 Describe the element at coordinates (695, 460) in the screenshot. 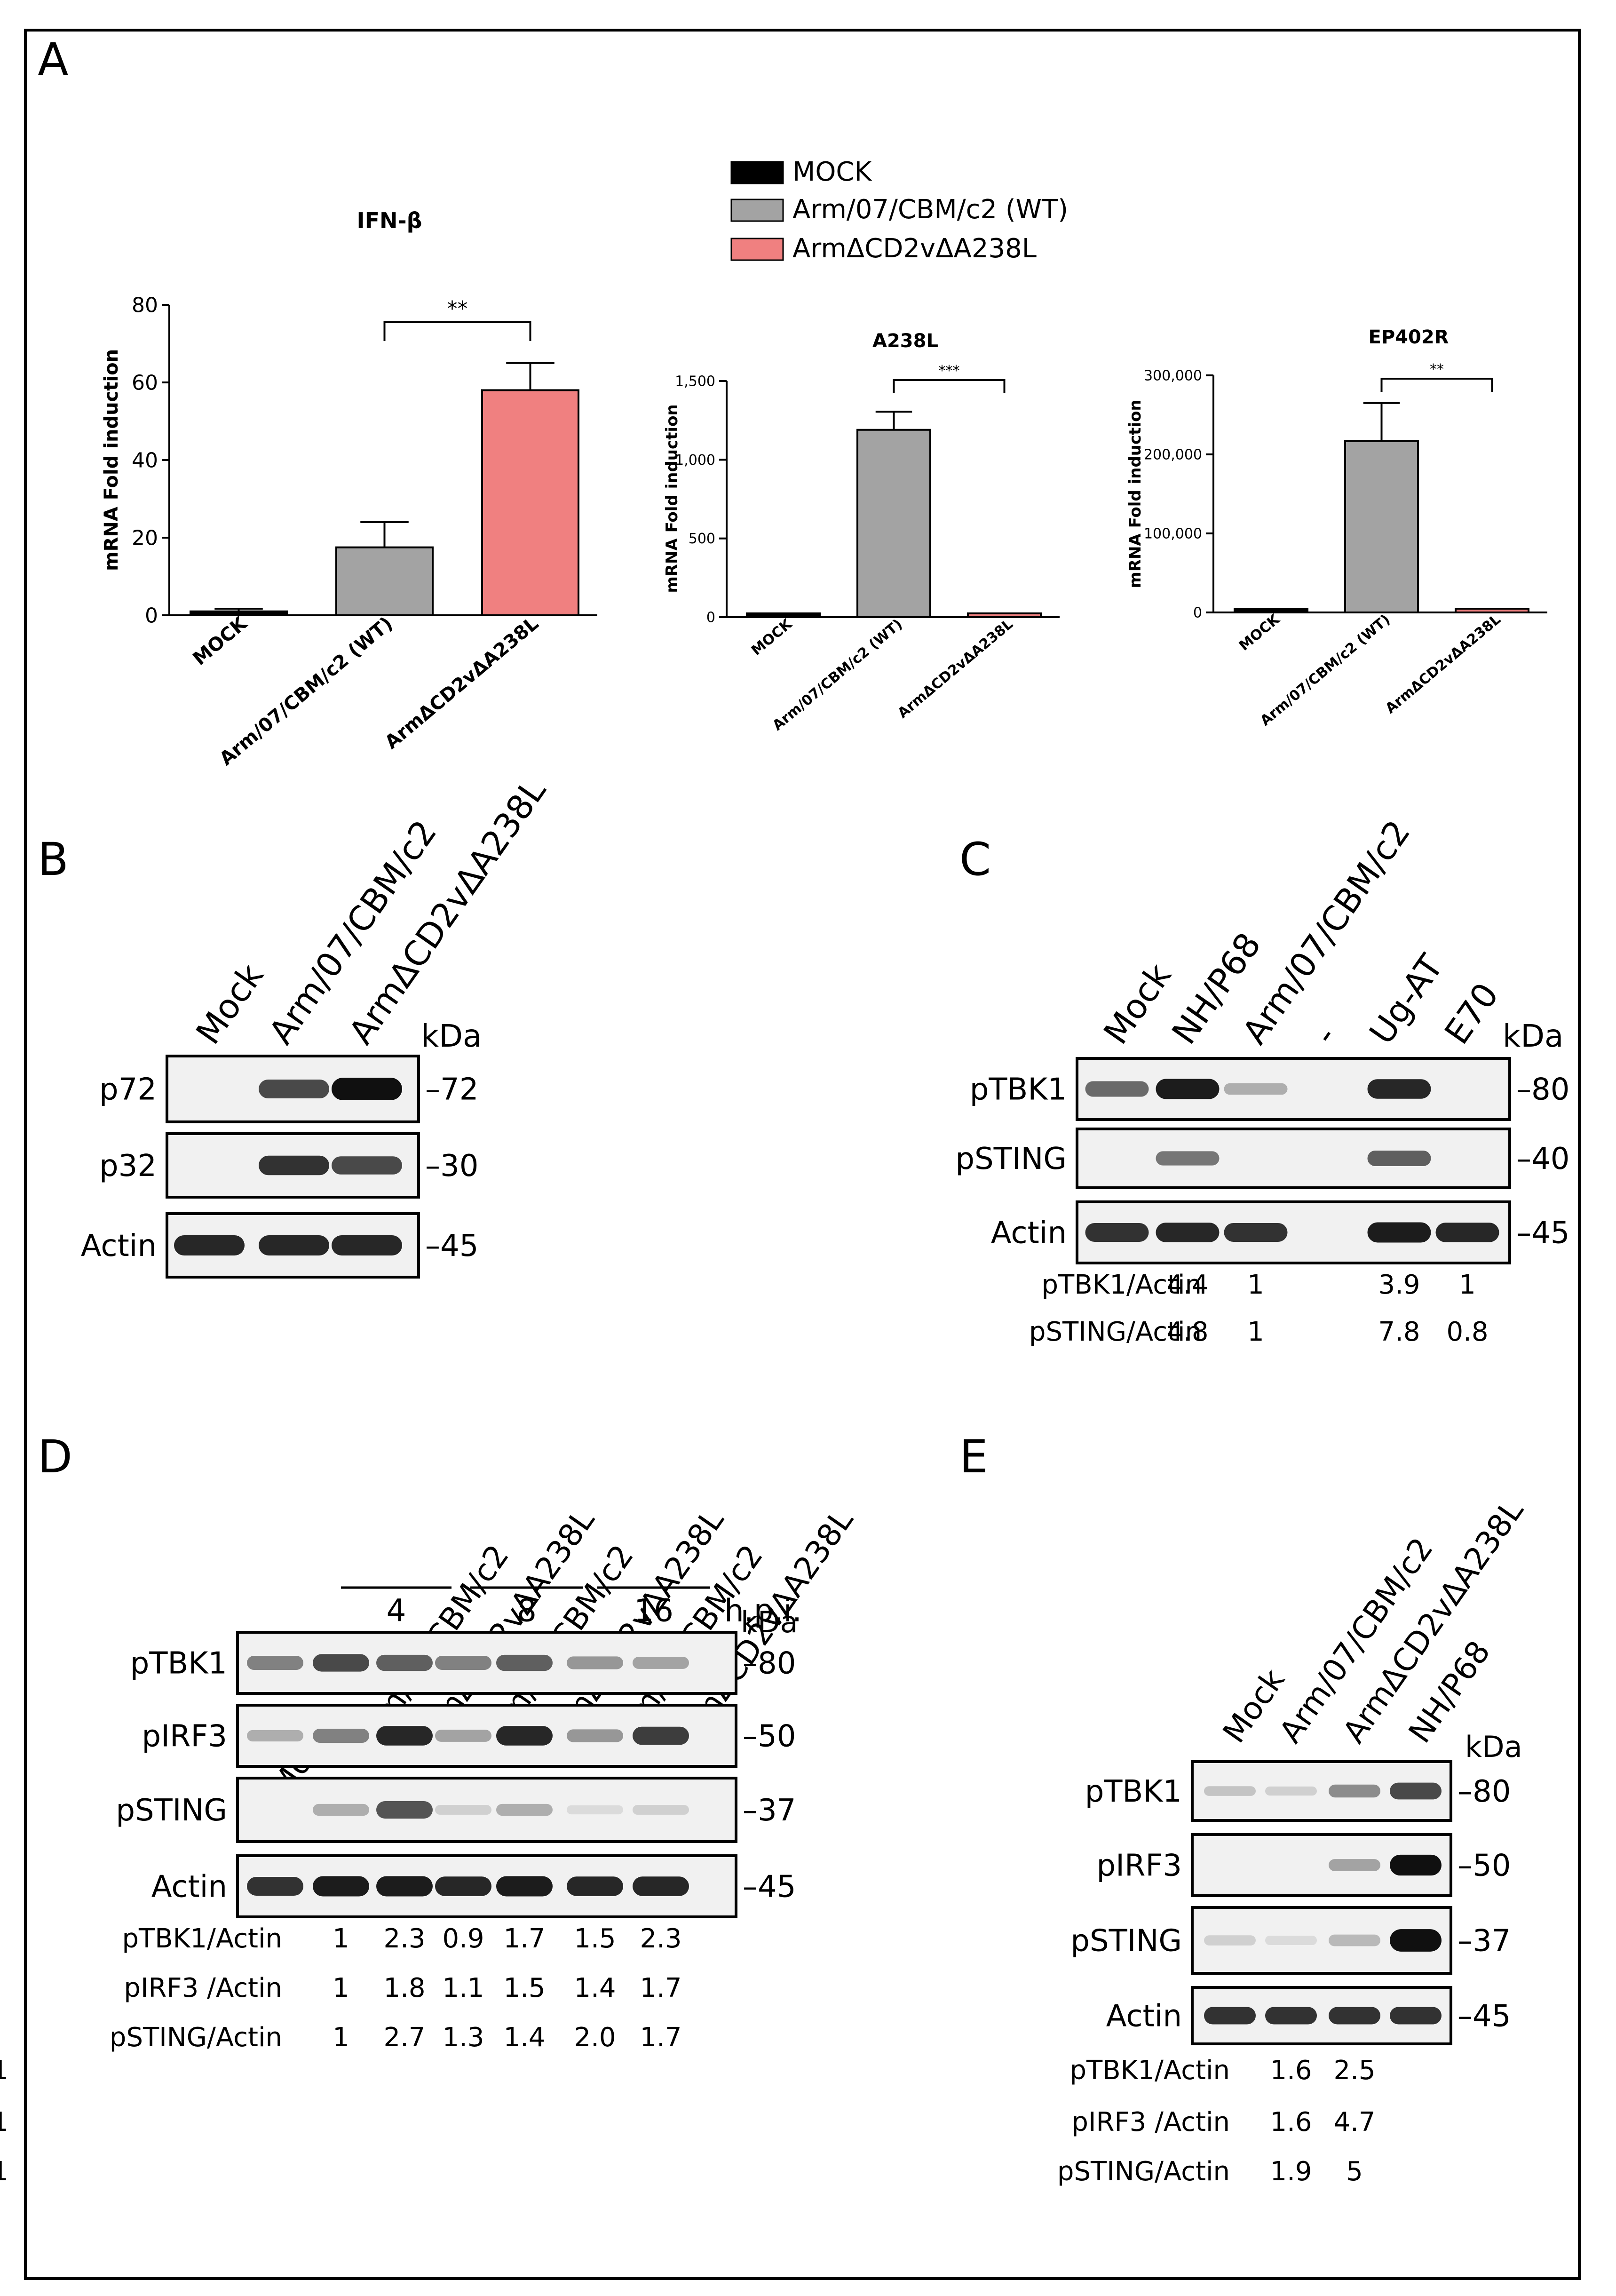

I see `chart-tick-label: 1,000` at that location.